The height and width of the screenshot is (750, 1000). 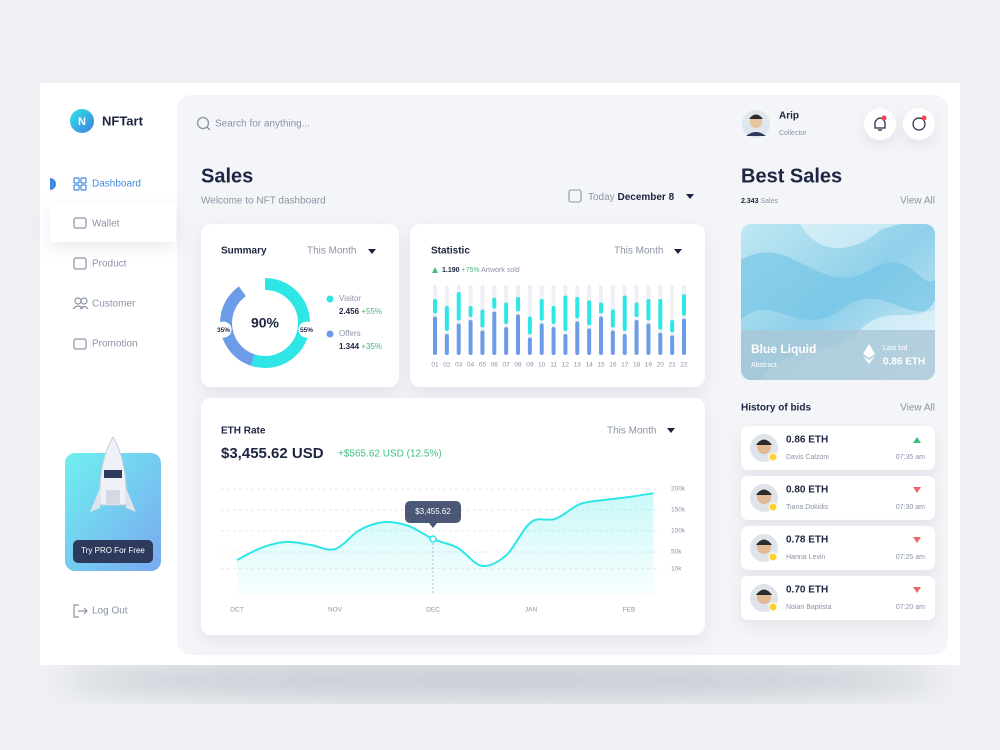 I want to click on tooltip, so click(x=433, y=511).